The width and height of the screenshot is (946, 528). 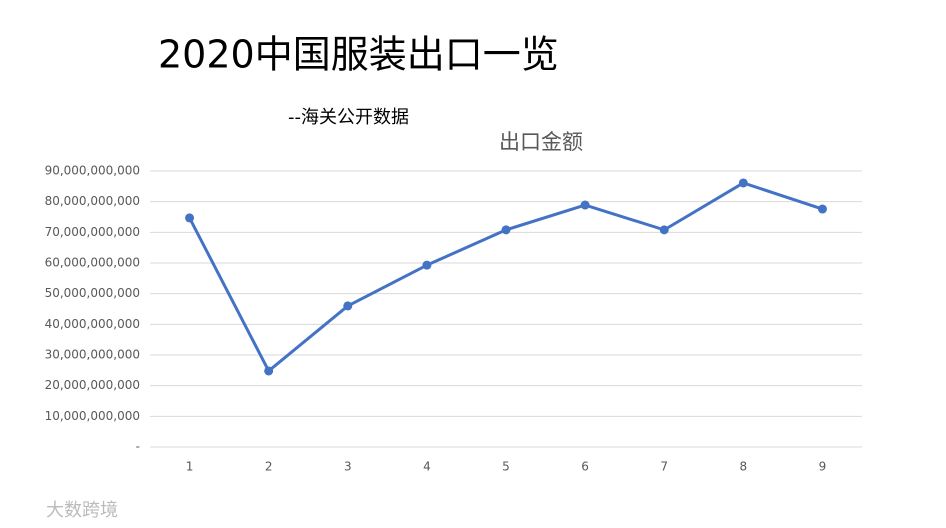 I want to click on y-tick-label: 70,000,000,000, so click(x=92, y=232).